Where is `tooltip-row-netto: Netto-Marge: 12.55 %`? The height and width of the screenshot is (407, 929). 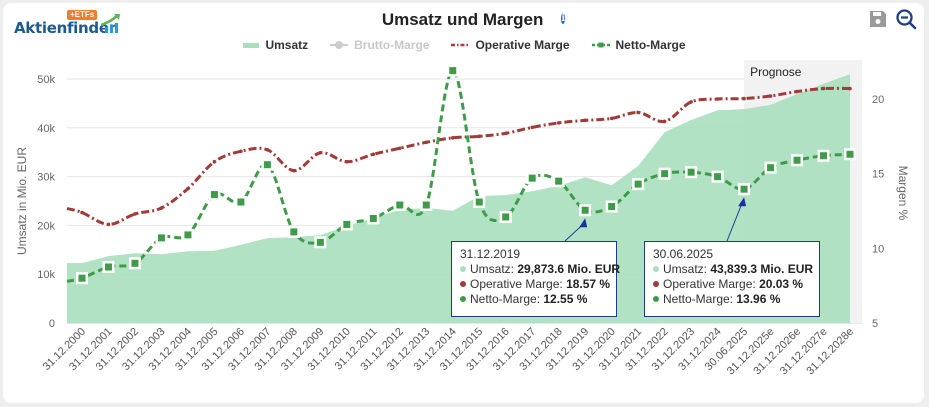
tooltip-row-netto: Netto-Marge: 12.55 % is located at coordinates (534, 299).